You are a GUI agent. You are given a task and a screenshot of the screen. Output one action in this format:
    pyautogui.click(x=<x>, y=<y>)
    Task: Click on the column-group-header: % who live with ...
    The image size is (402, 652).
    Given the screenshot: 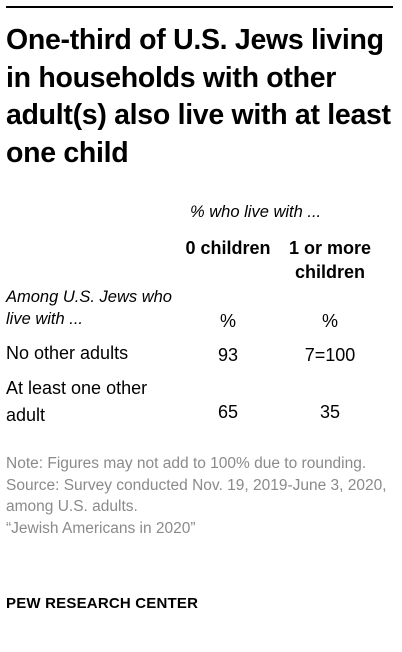 What is the action you would take?
    pyautogui.click(x=256, y=212)
    